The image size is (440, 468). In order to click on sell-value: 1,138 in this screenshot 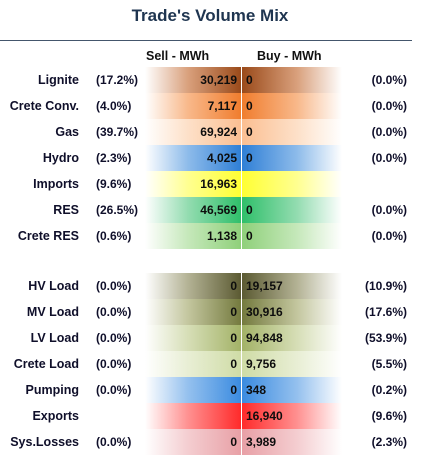, I will do `click(221, 236)`.